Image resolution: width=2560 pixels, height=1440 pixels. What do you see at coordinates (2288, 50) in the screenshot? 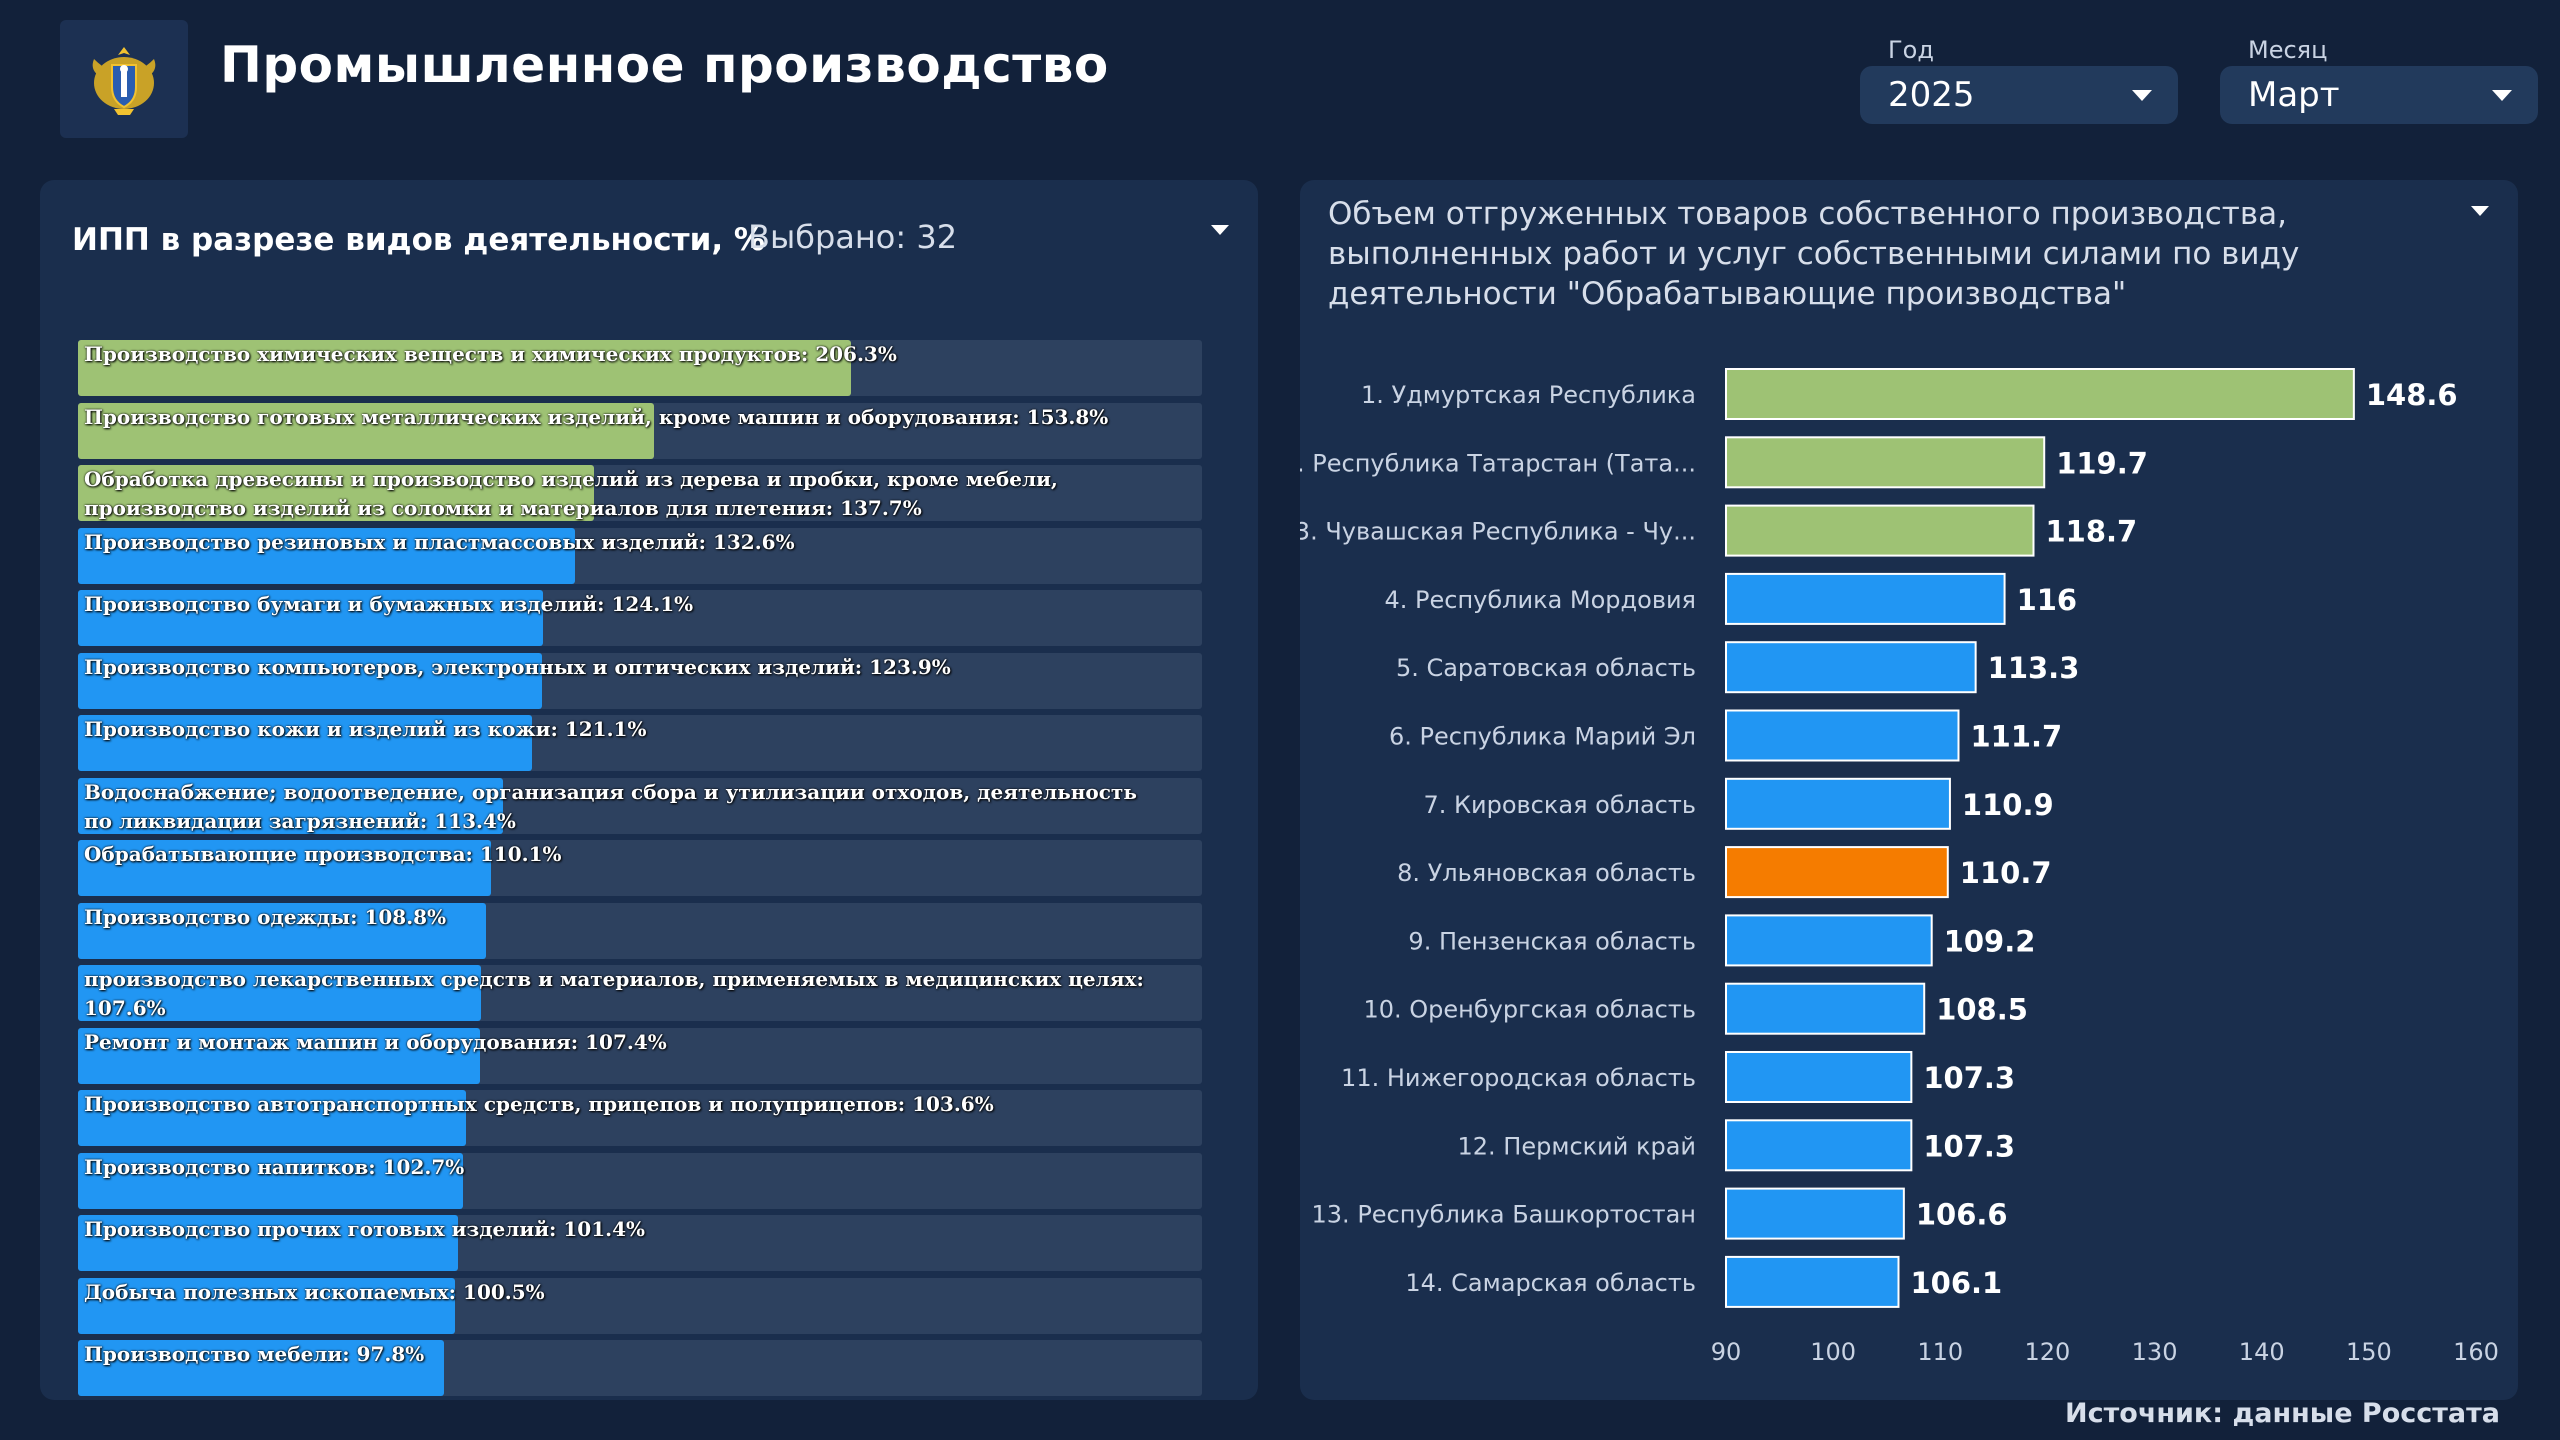
I see `month-filter-label: Месяц` at bounding box center [2288, 50].